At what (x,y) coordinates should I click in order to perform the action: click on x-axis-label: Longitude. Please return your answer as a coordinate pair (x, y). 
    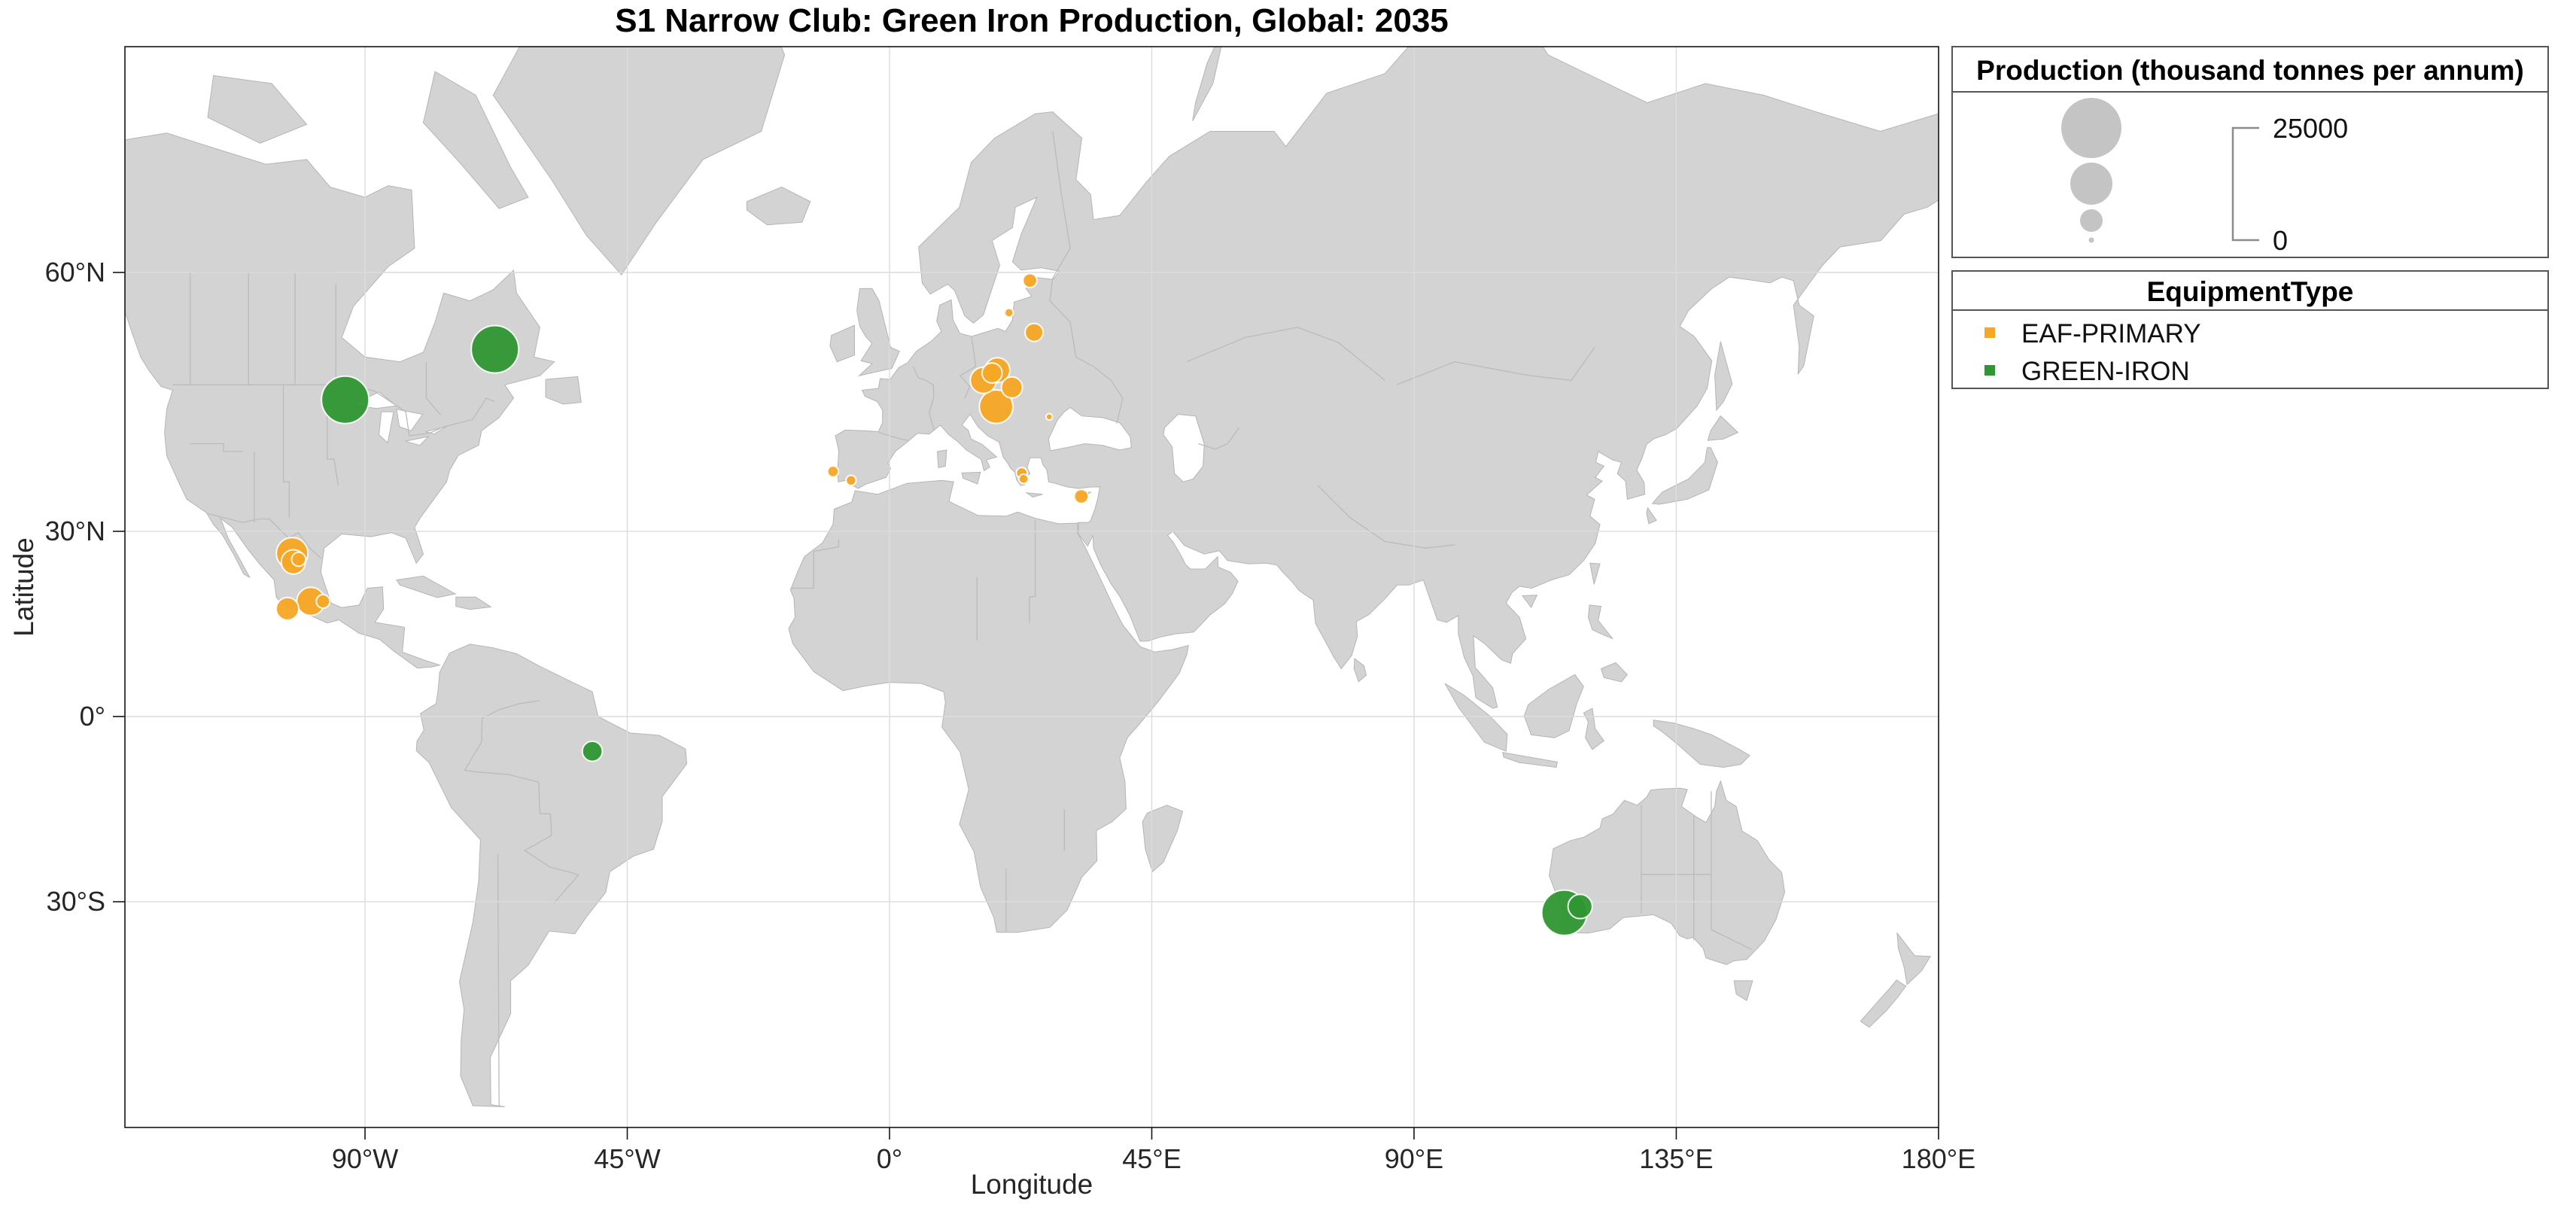
    Looking at the image, I should click on (1032, 1184).